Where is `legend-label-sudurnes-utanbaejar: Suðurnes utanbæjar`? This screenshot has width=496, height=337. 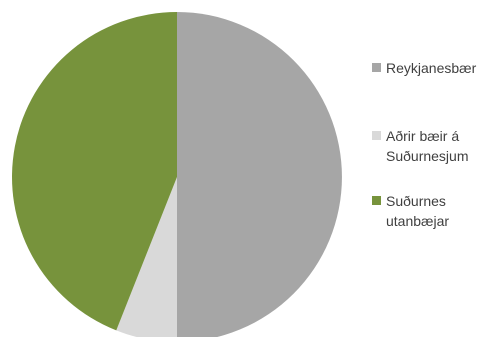
legend-label-sudurnes-utanbaejar: Suðurnes utanbæjar is located at coordinates (418, 211).